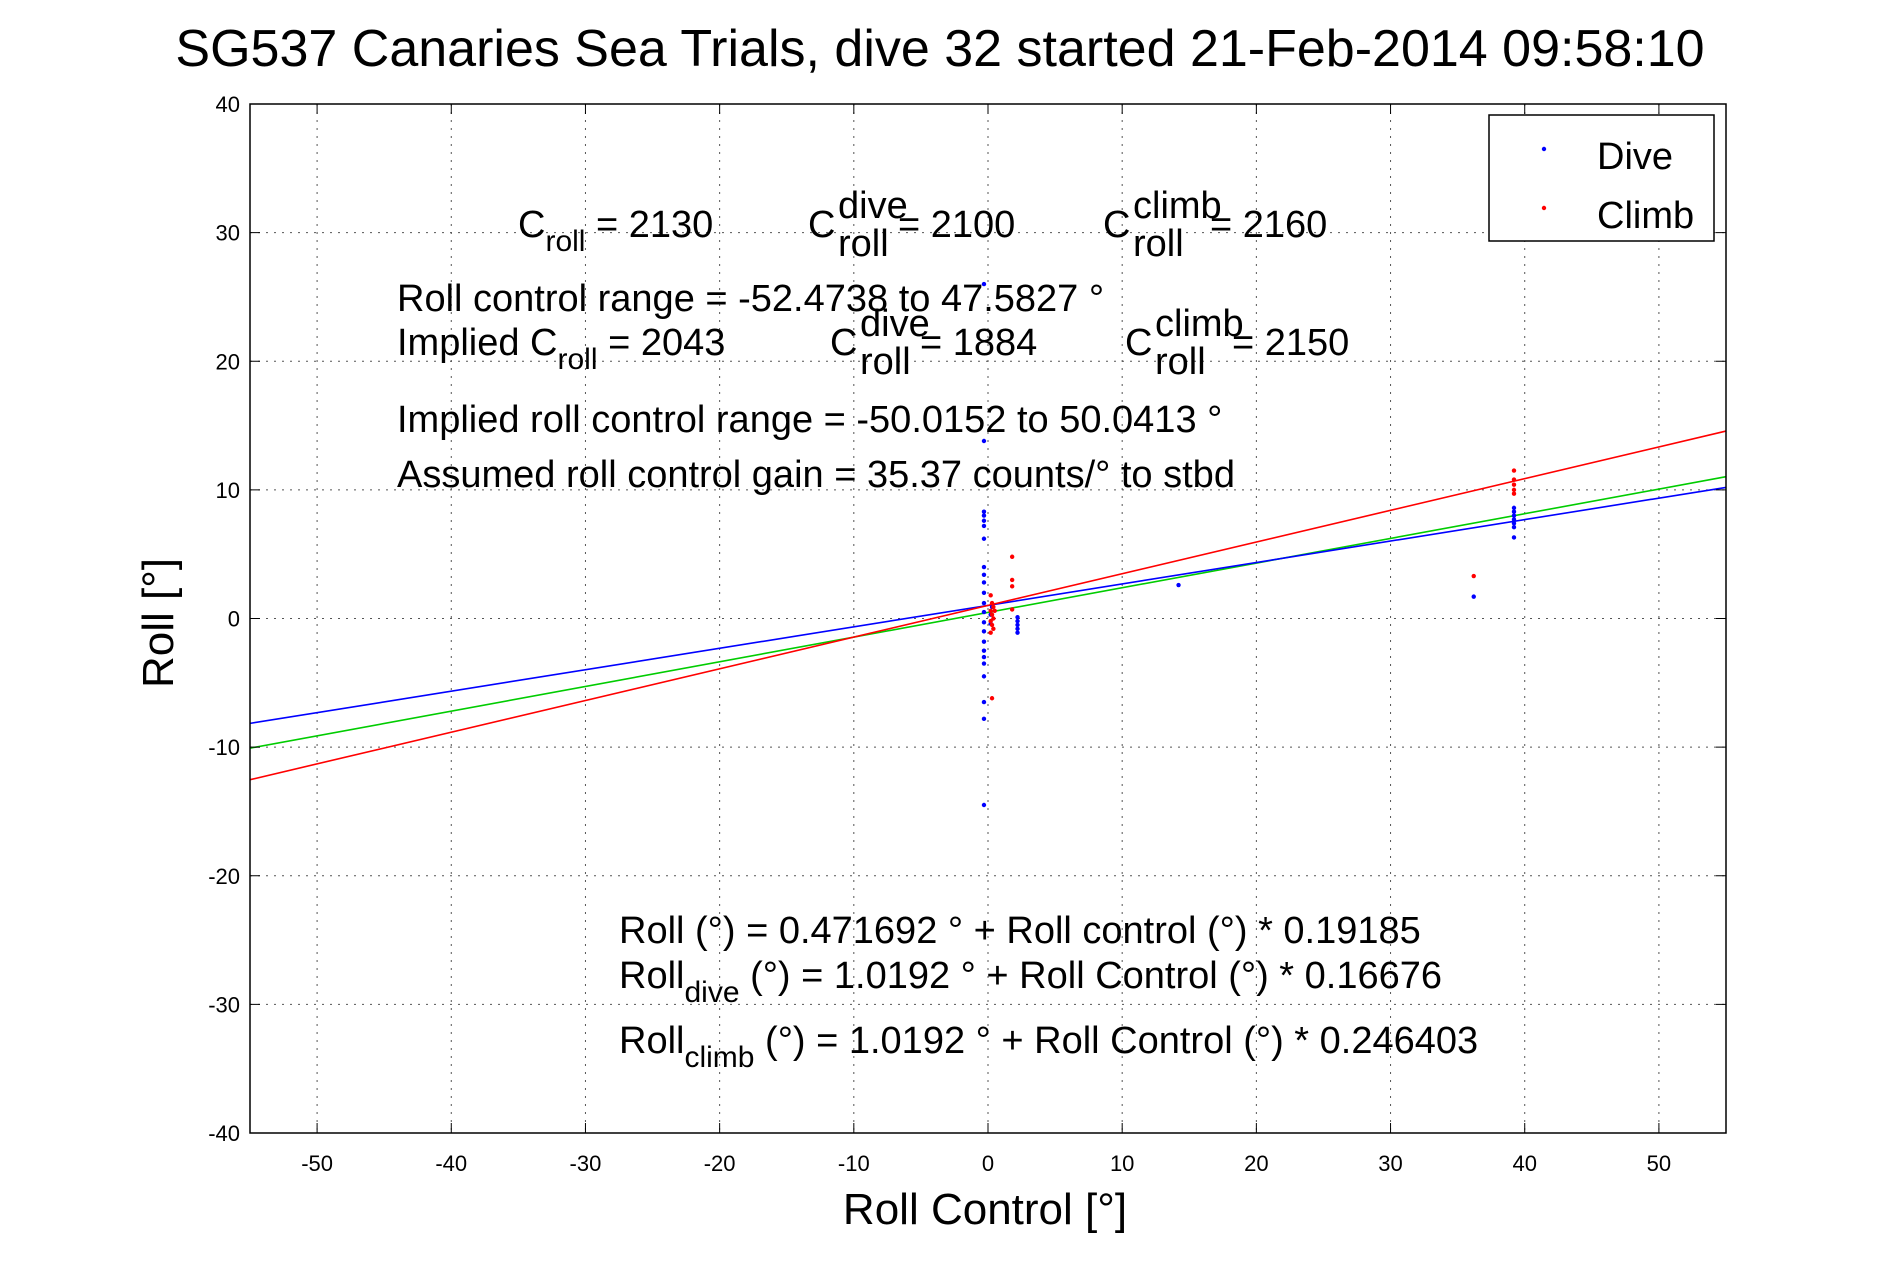  Describe the element at coordinates (873, 206) in the screenshot. I see `annotation-c-roll-dive-sup: dive` at that location.